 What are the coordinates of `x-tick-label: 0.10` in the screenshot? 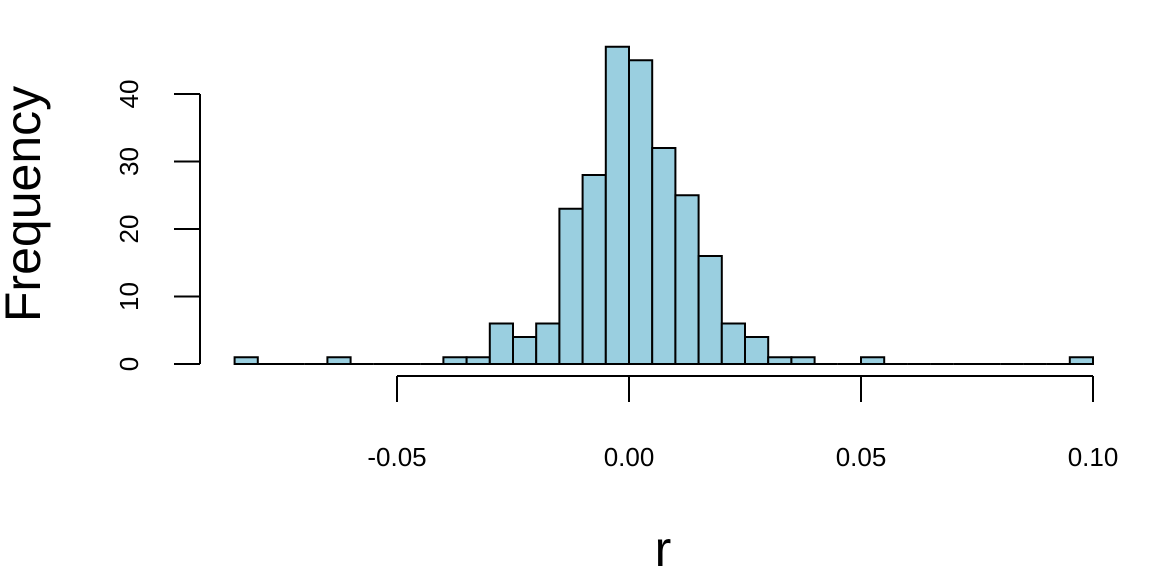 It's located at (1093, 457).